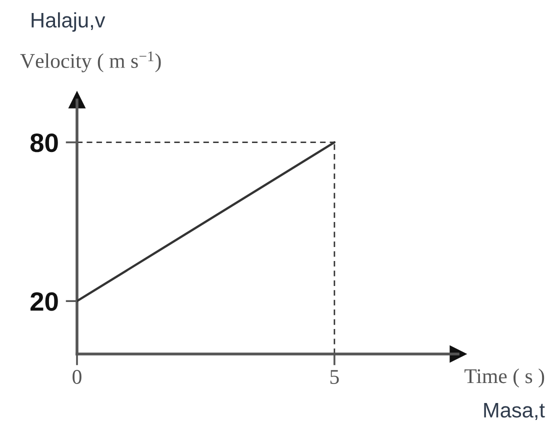  Describe the element at coordinates (334, 377) in the screenshot. I see `x-tick-label: 5` at that location.